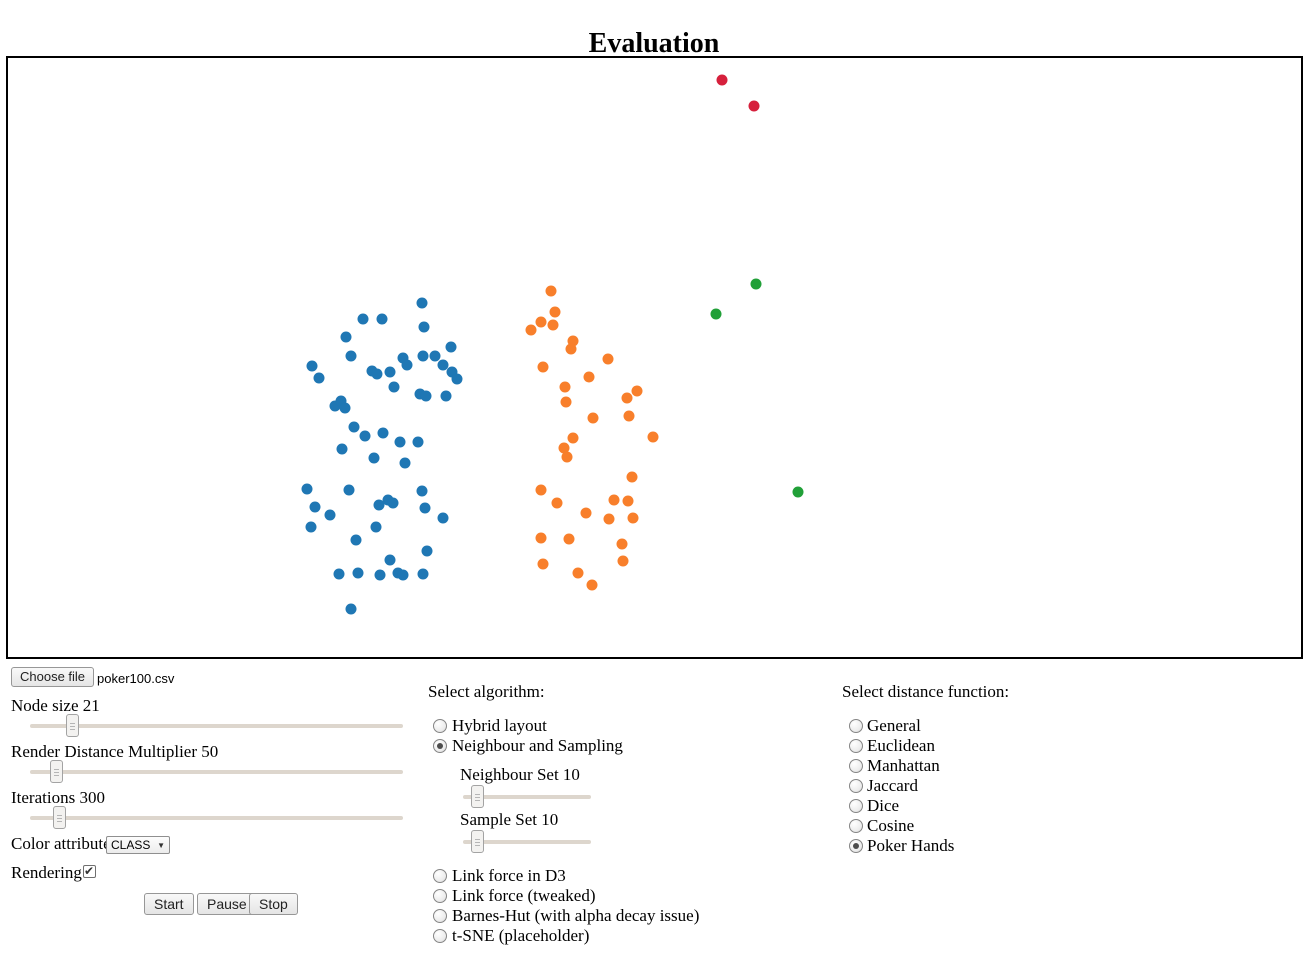 The image size is (1308, 958). I want to click on slider-track, so click(527, 797).